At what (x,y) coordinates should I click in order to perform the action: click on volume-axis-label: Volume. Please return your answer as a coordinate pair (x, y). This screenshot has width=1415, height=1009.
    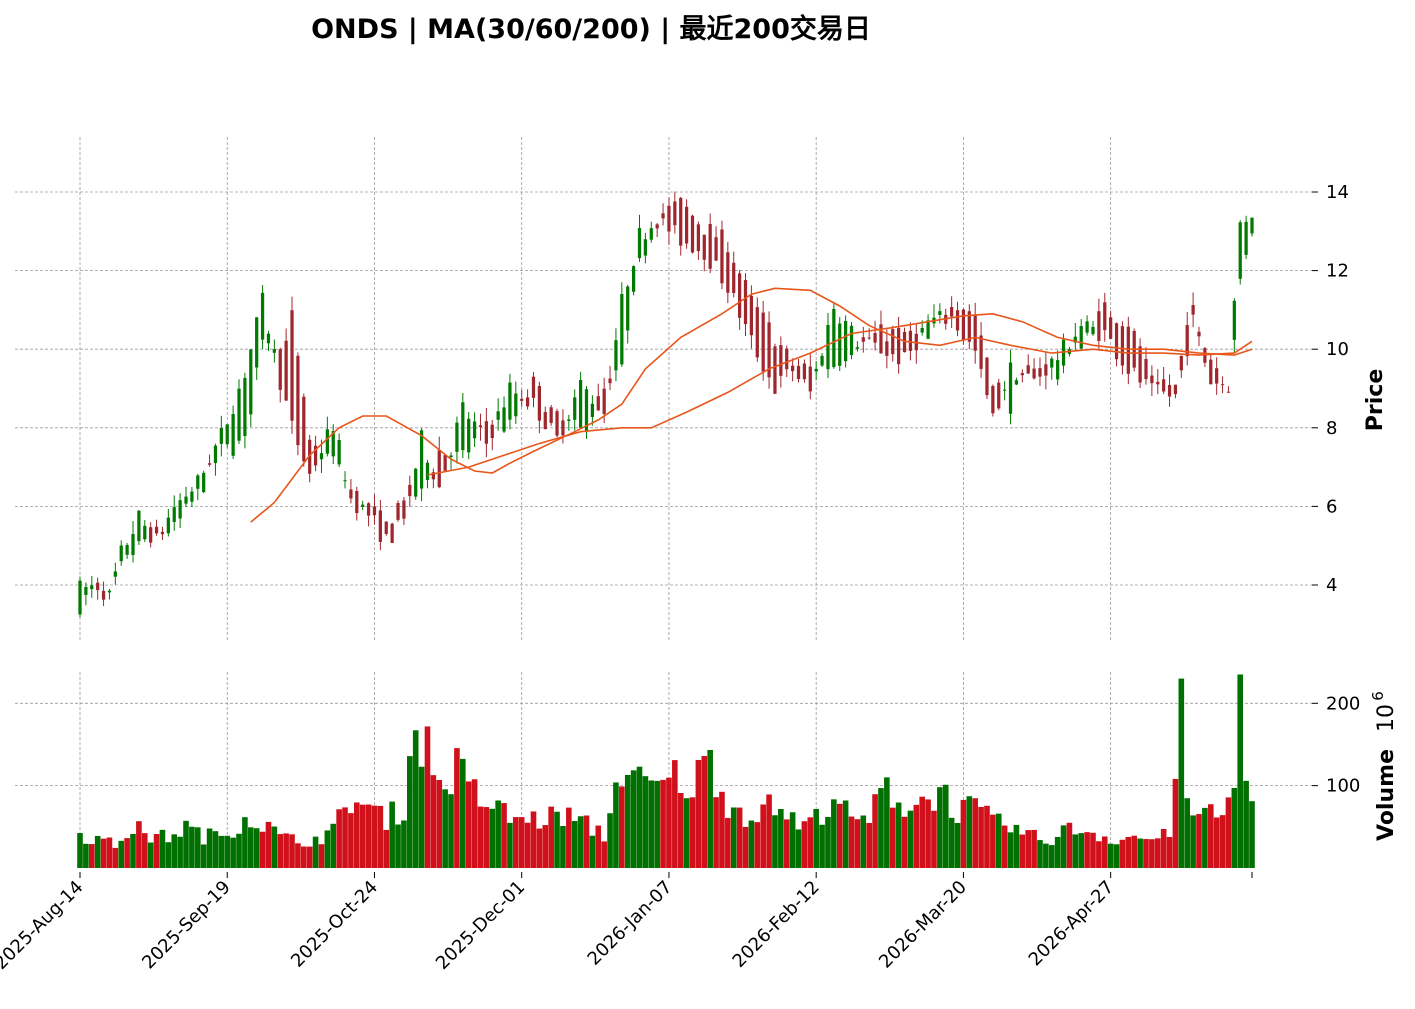
    Looking at the image, I should click on (1386, 795).